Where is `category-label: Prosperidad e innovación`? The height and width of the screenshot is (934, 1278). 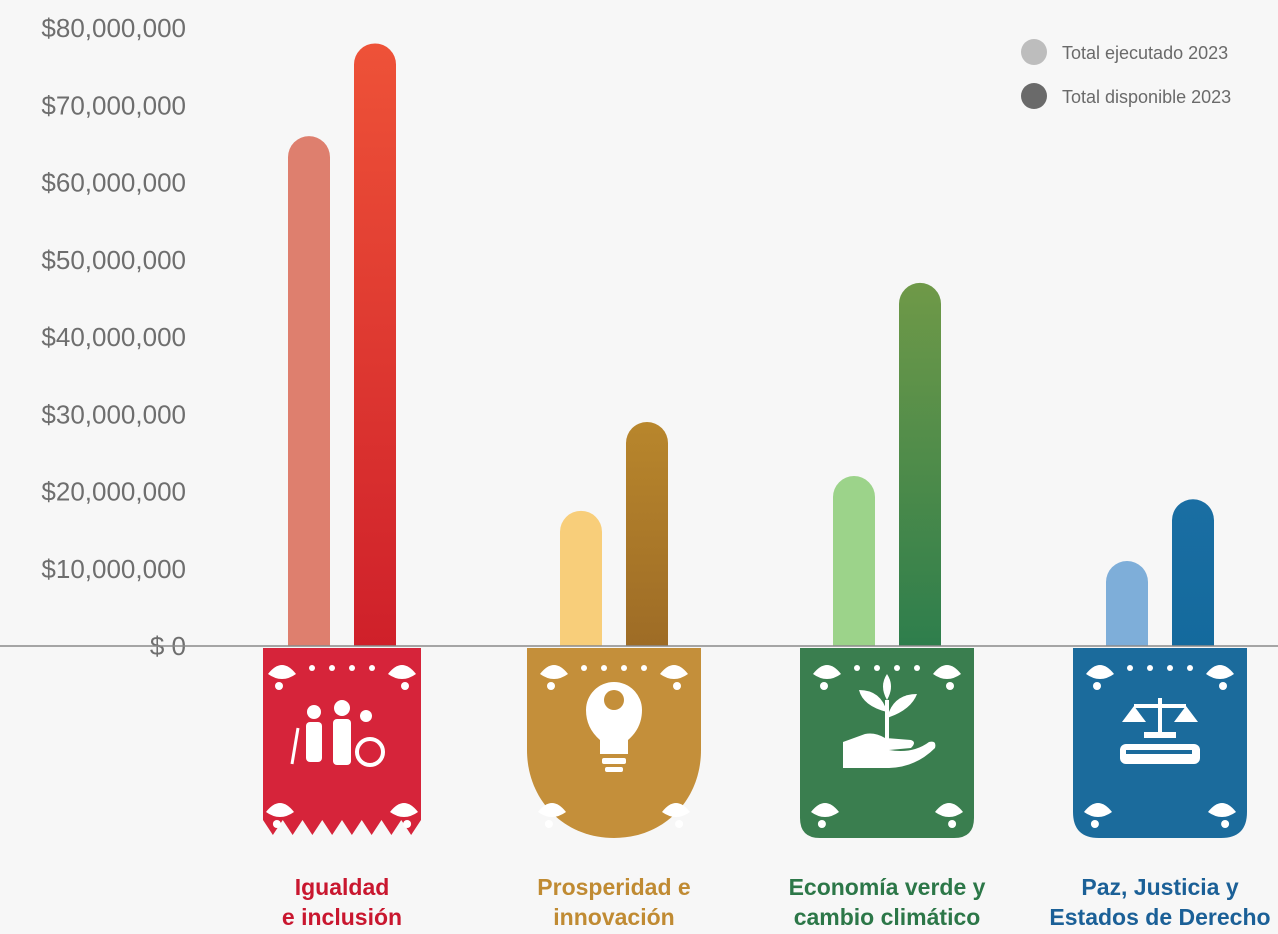
category-label: Prosperidad e innovación is located at coordinates (614, 902).